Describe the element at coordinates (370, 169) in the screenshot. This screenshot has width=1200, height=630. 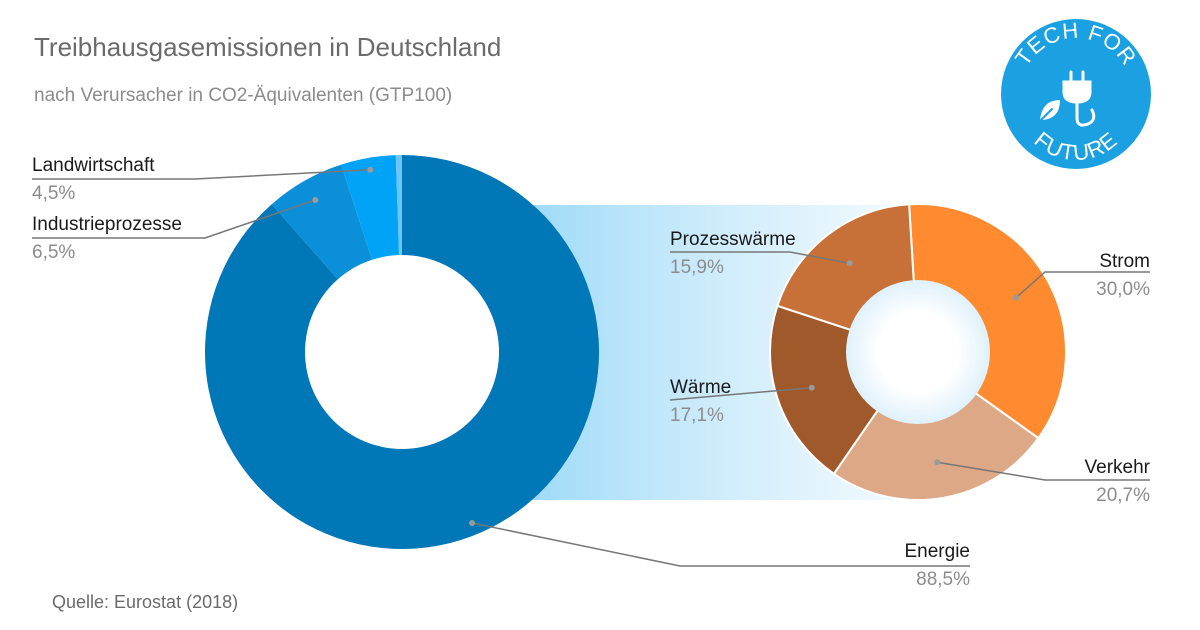
I see `leader-dot-landwirtschaft` at that location.